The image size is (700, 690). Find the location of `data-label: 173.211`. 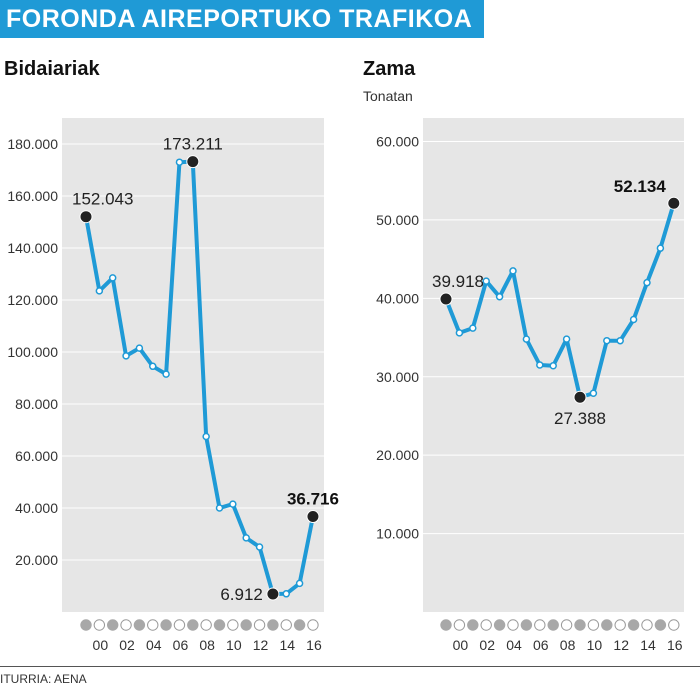

data-label: 173.211 is located at coordinates (193, 144).